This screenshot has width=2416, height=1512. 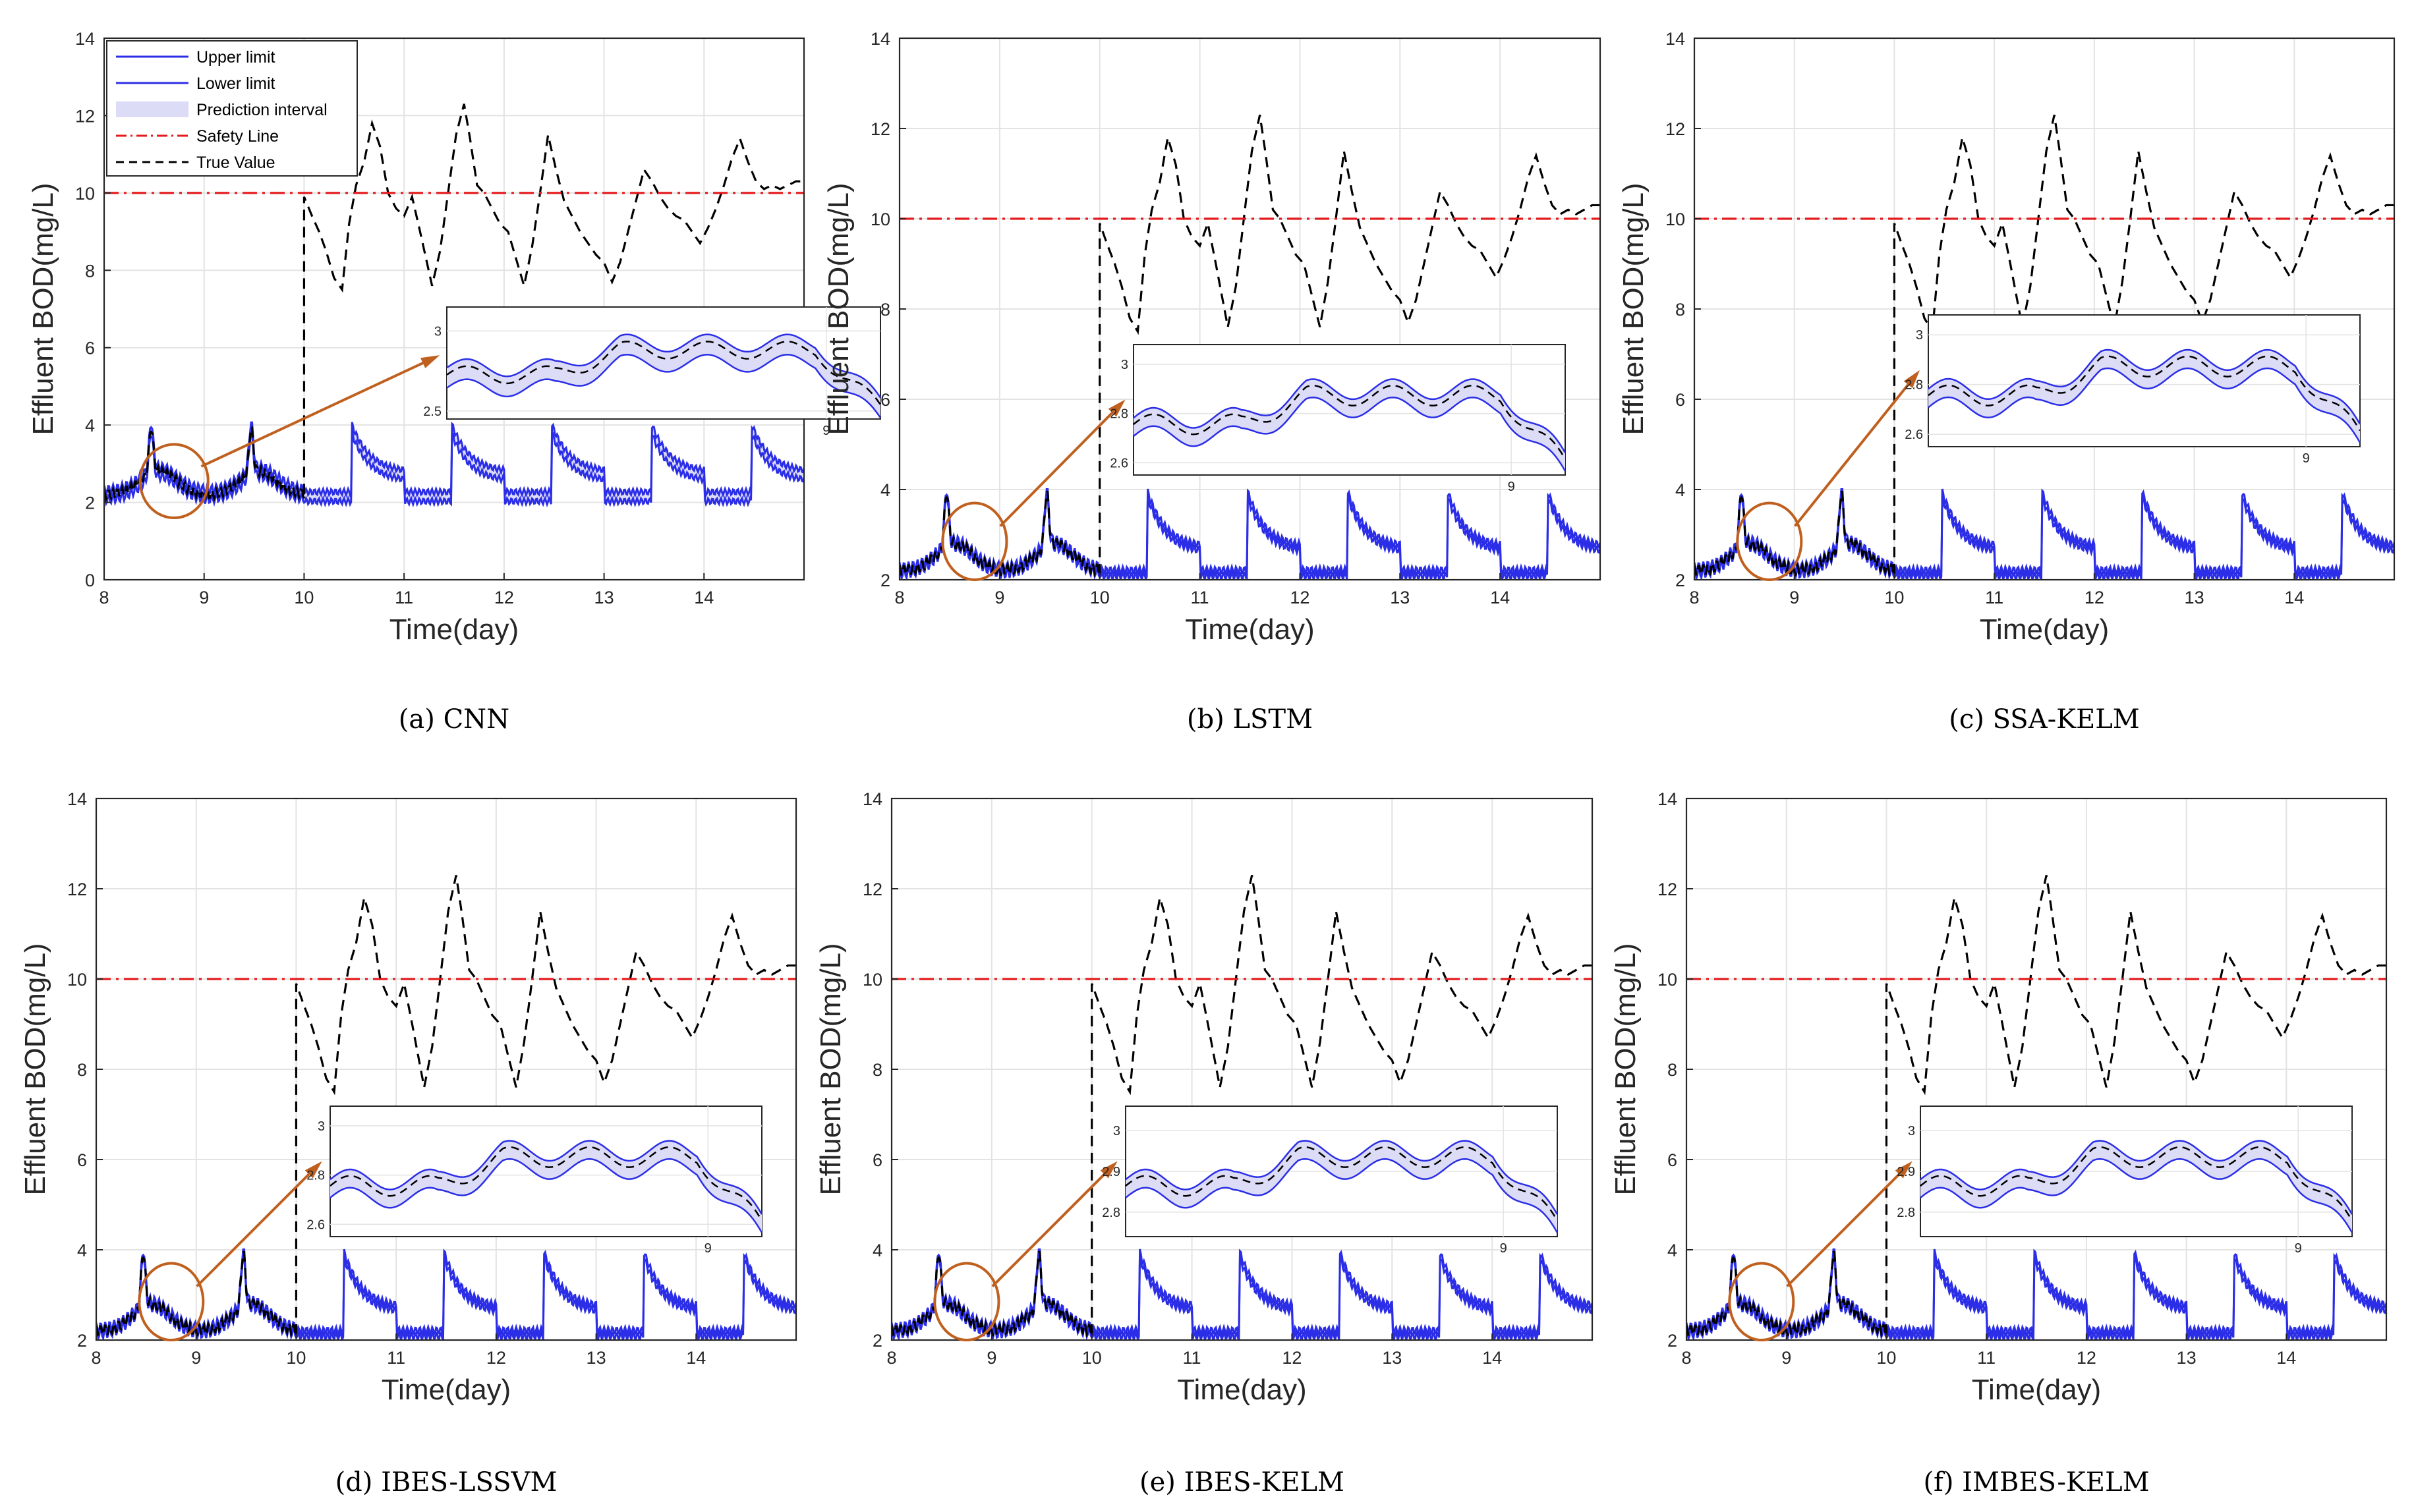 I want to click on lower-limit-line, so click(x=454, y=469).